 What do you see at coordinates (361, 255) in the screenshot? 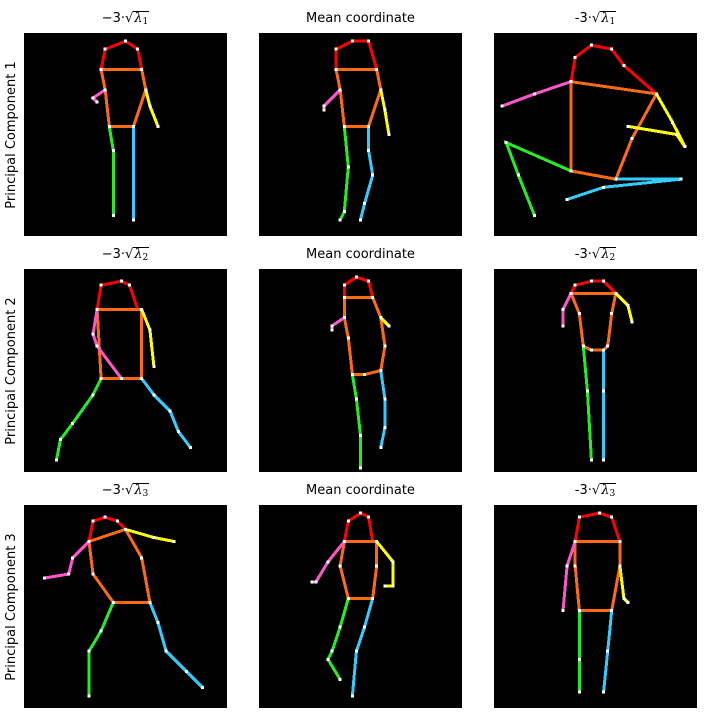
I see `panel-title-r2-c2: Mean coordinate` at bounding box center [361, 255].